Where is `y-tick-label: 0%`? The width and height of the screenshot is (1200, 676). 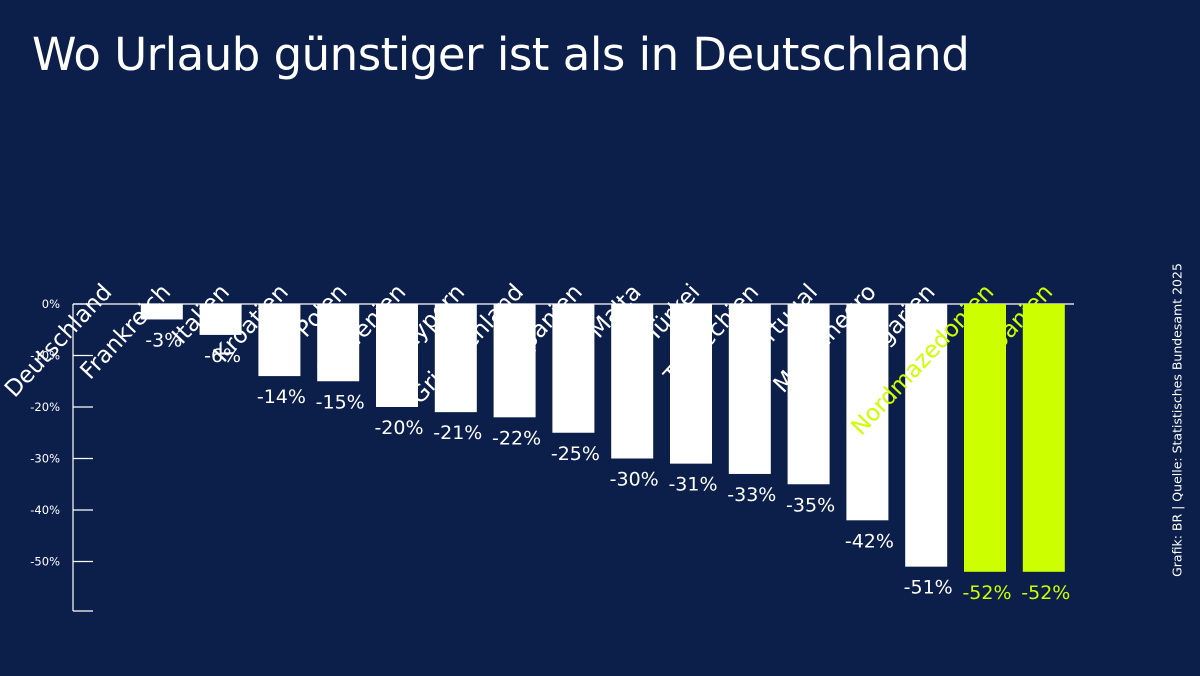
y-tick-label: 0% is located at coordinates (51, 304).